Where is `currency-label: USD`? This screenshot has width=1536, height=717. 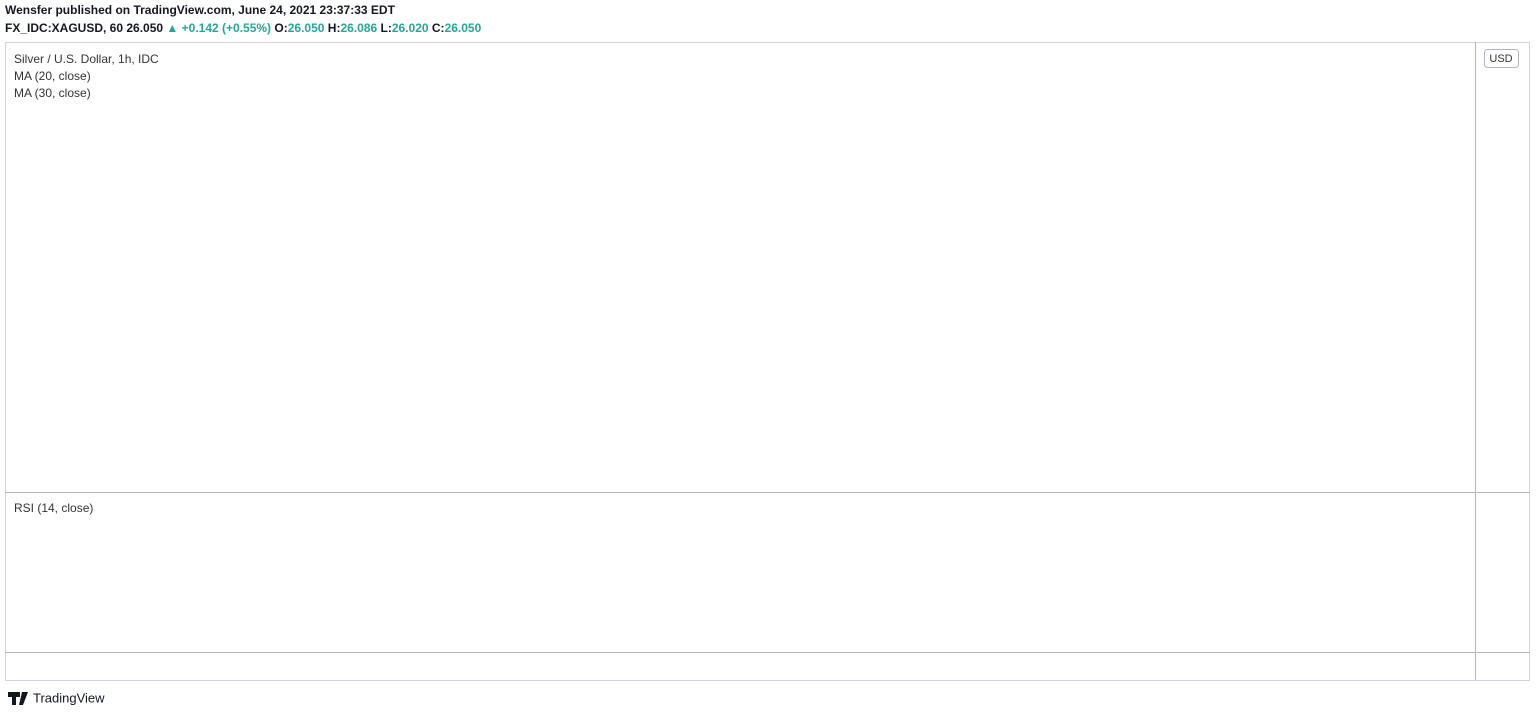 currency-label: USD is located at coordinates (1500, 59).